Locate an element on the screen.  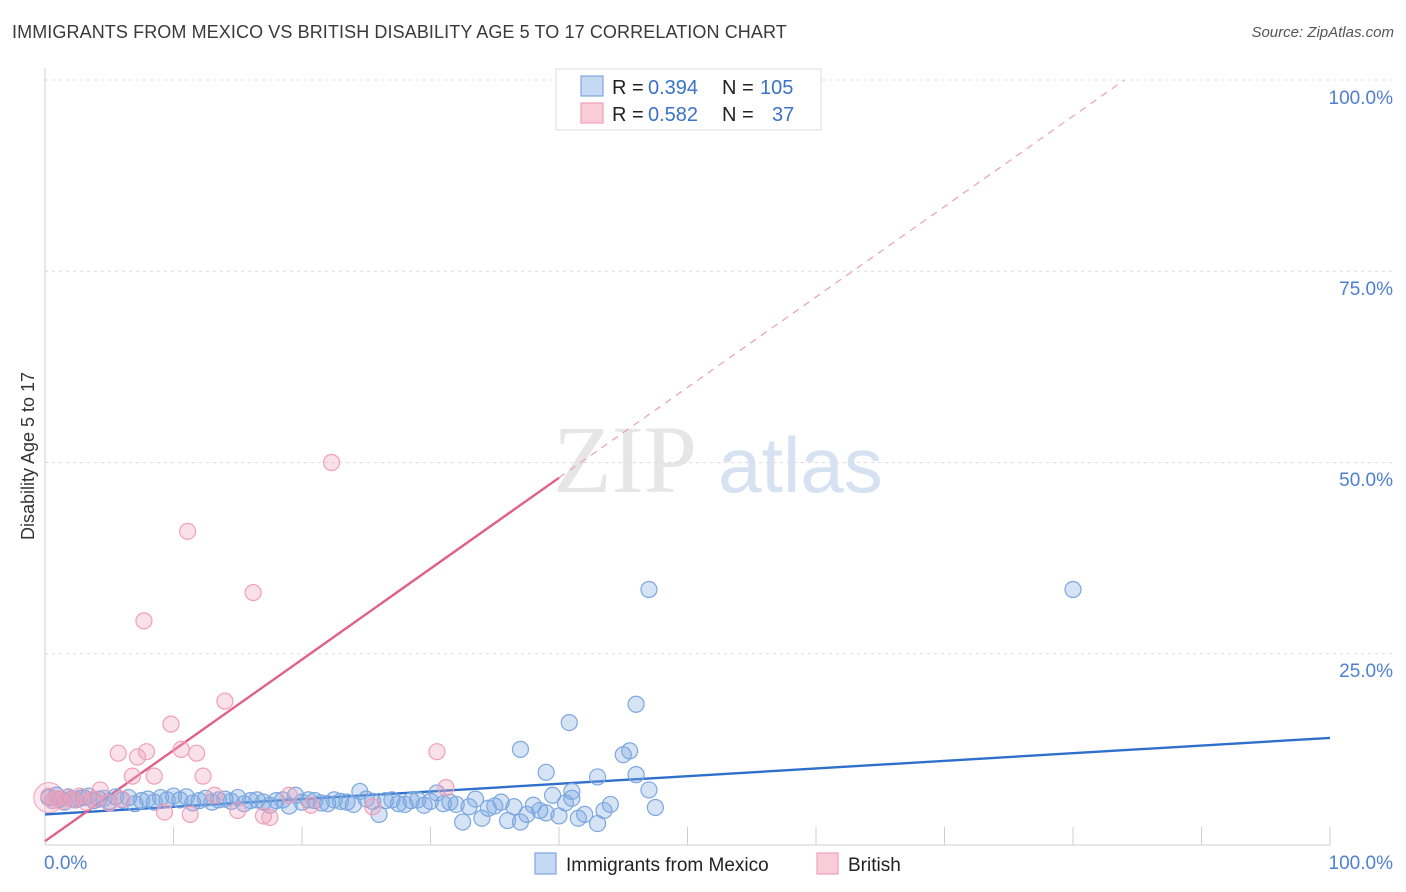
bottom-legend-label-british: British is located at coordinates (874, 865).